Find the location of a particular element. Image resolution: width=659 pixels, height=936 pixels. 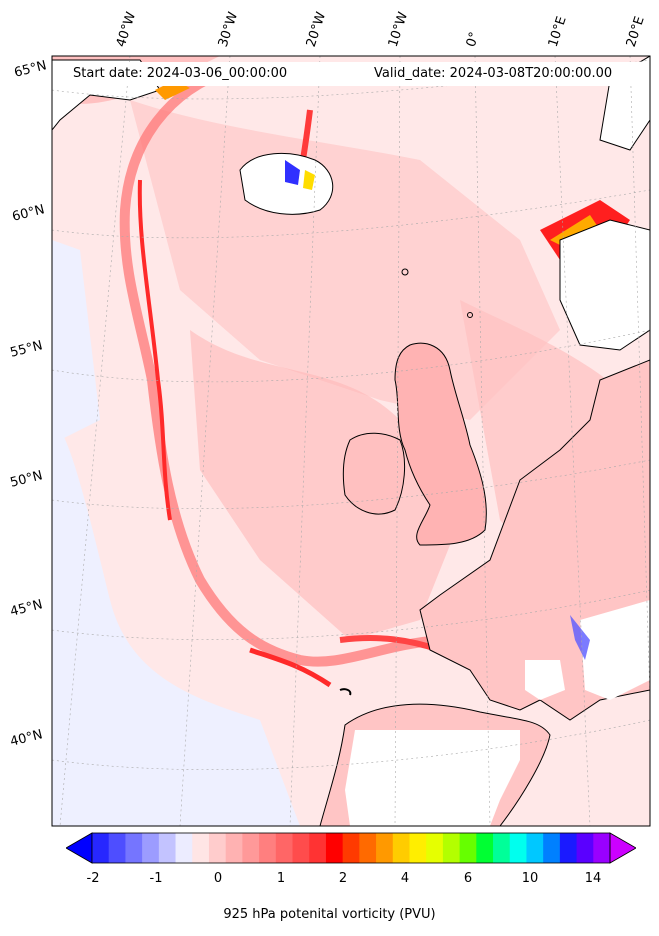

great-britain is located at coordinates (440, 444).